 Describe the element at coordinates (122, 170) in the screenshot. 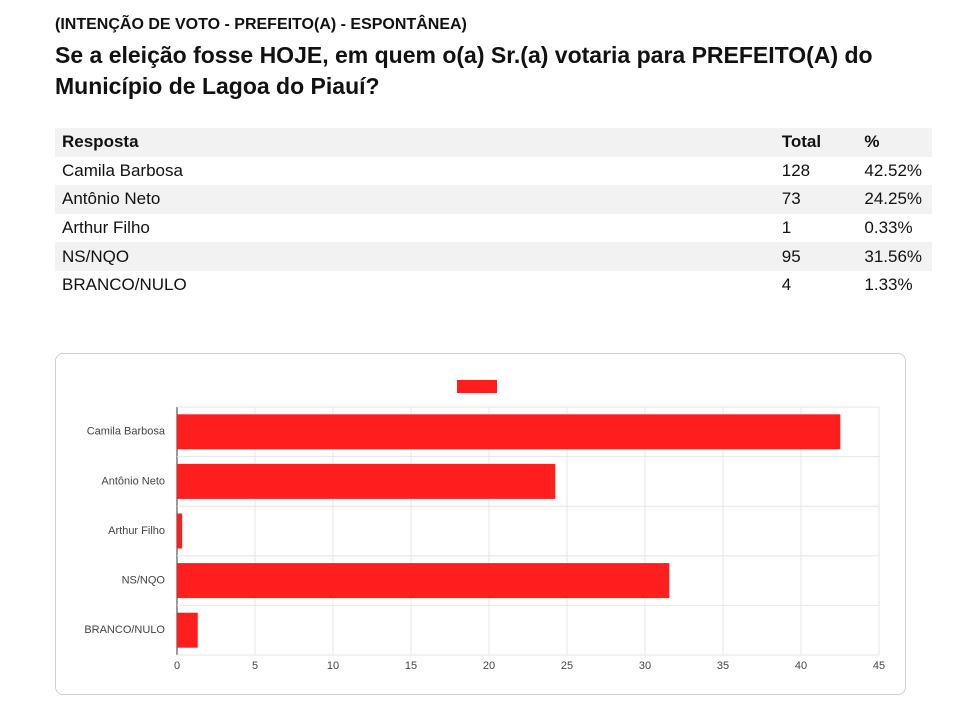

I see `table-cell: Camila Barbosa` at that location.